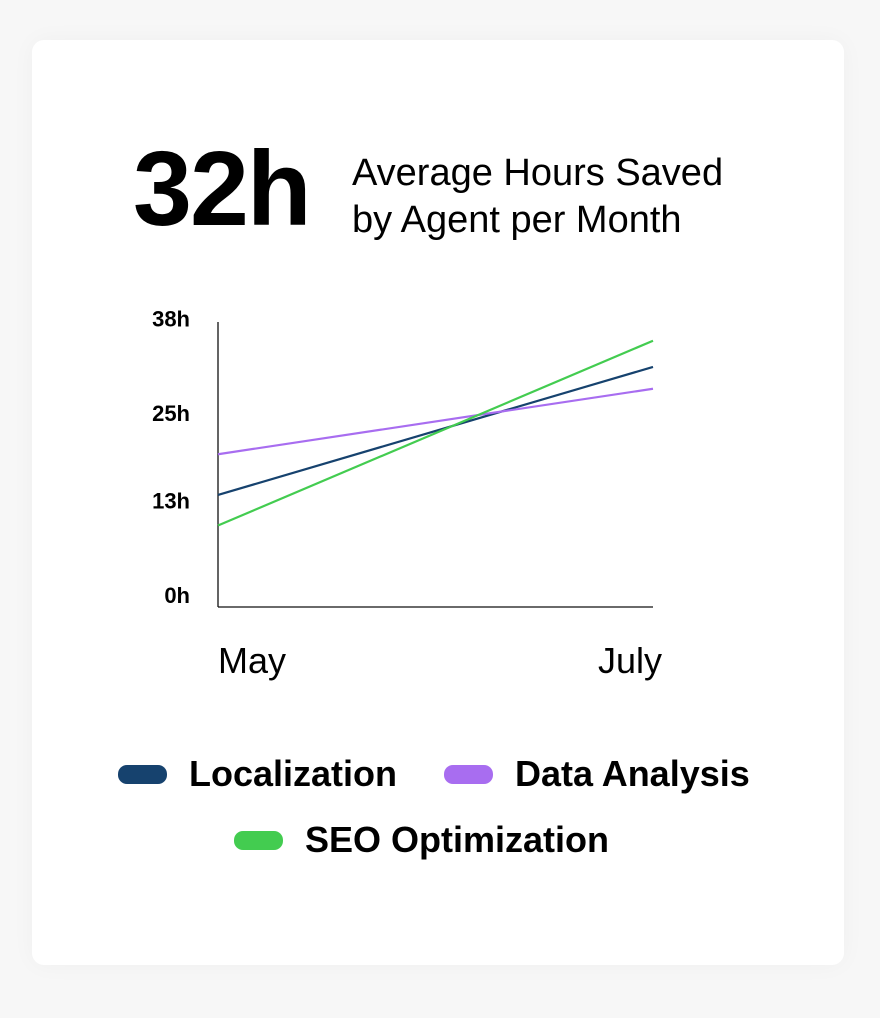 The image size is (880, 1018). I want to click on x-tick-label: July, so click(630, 660).